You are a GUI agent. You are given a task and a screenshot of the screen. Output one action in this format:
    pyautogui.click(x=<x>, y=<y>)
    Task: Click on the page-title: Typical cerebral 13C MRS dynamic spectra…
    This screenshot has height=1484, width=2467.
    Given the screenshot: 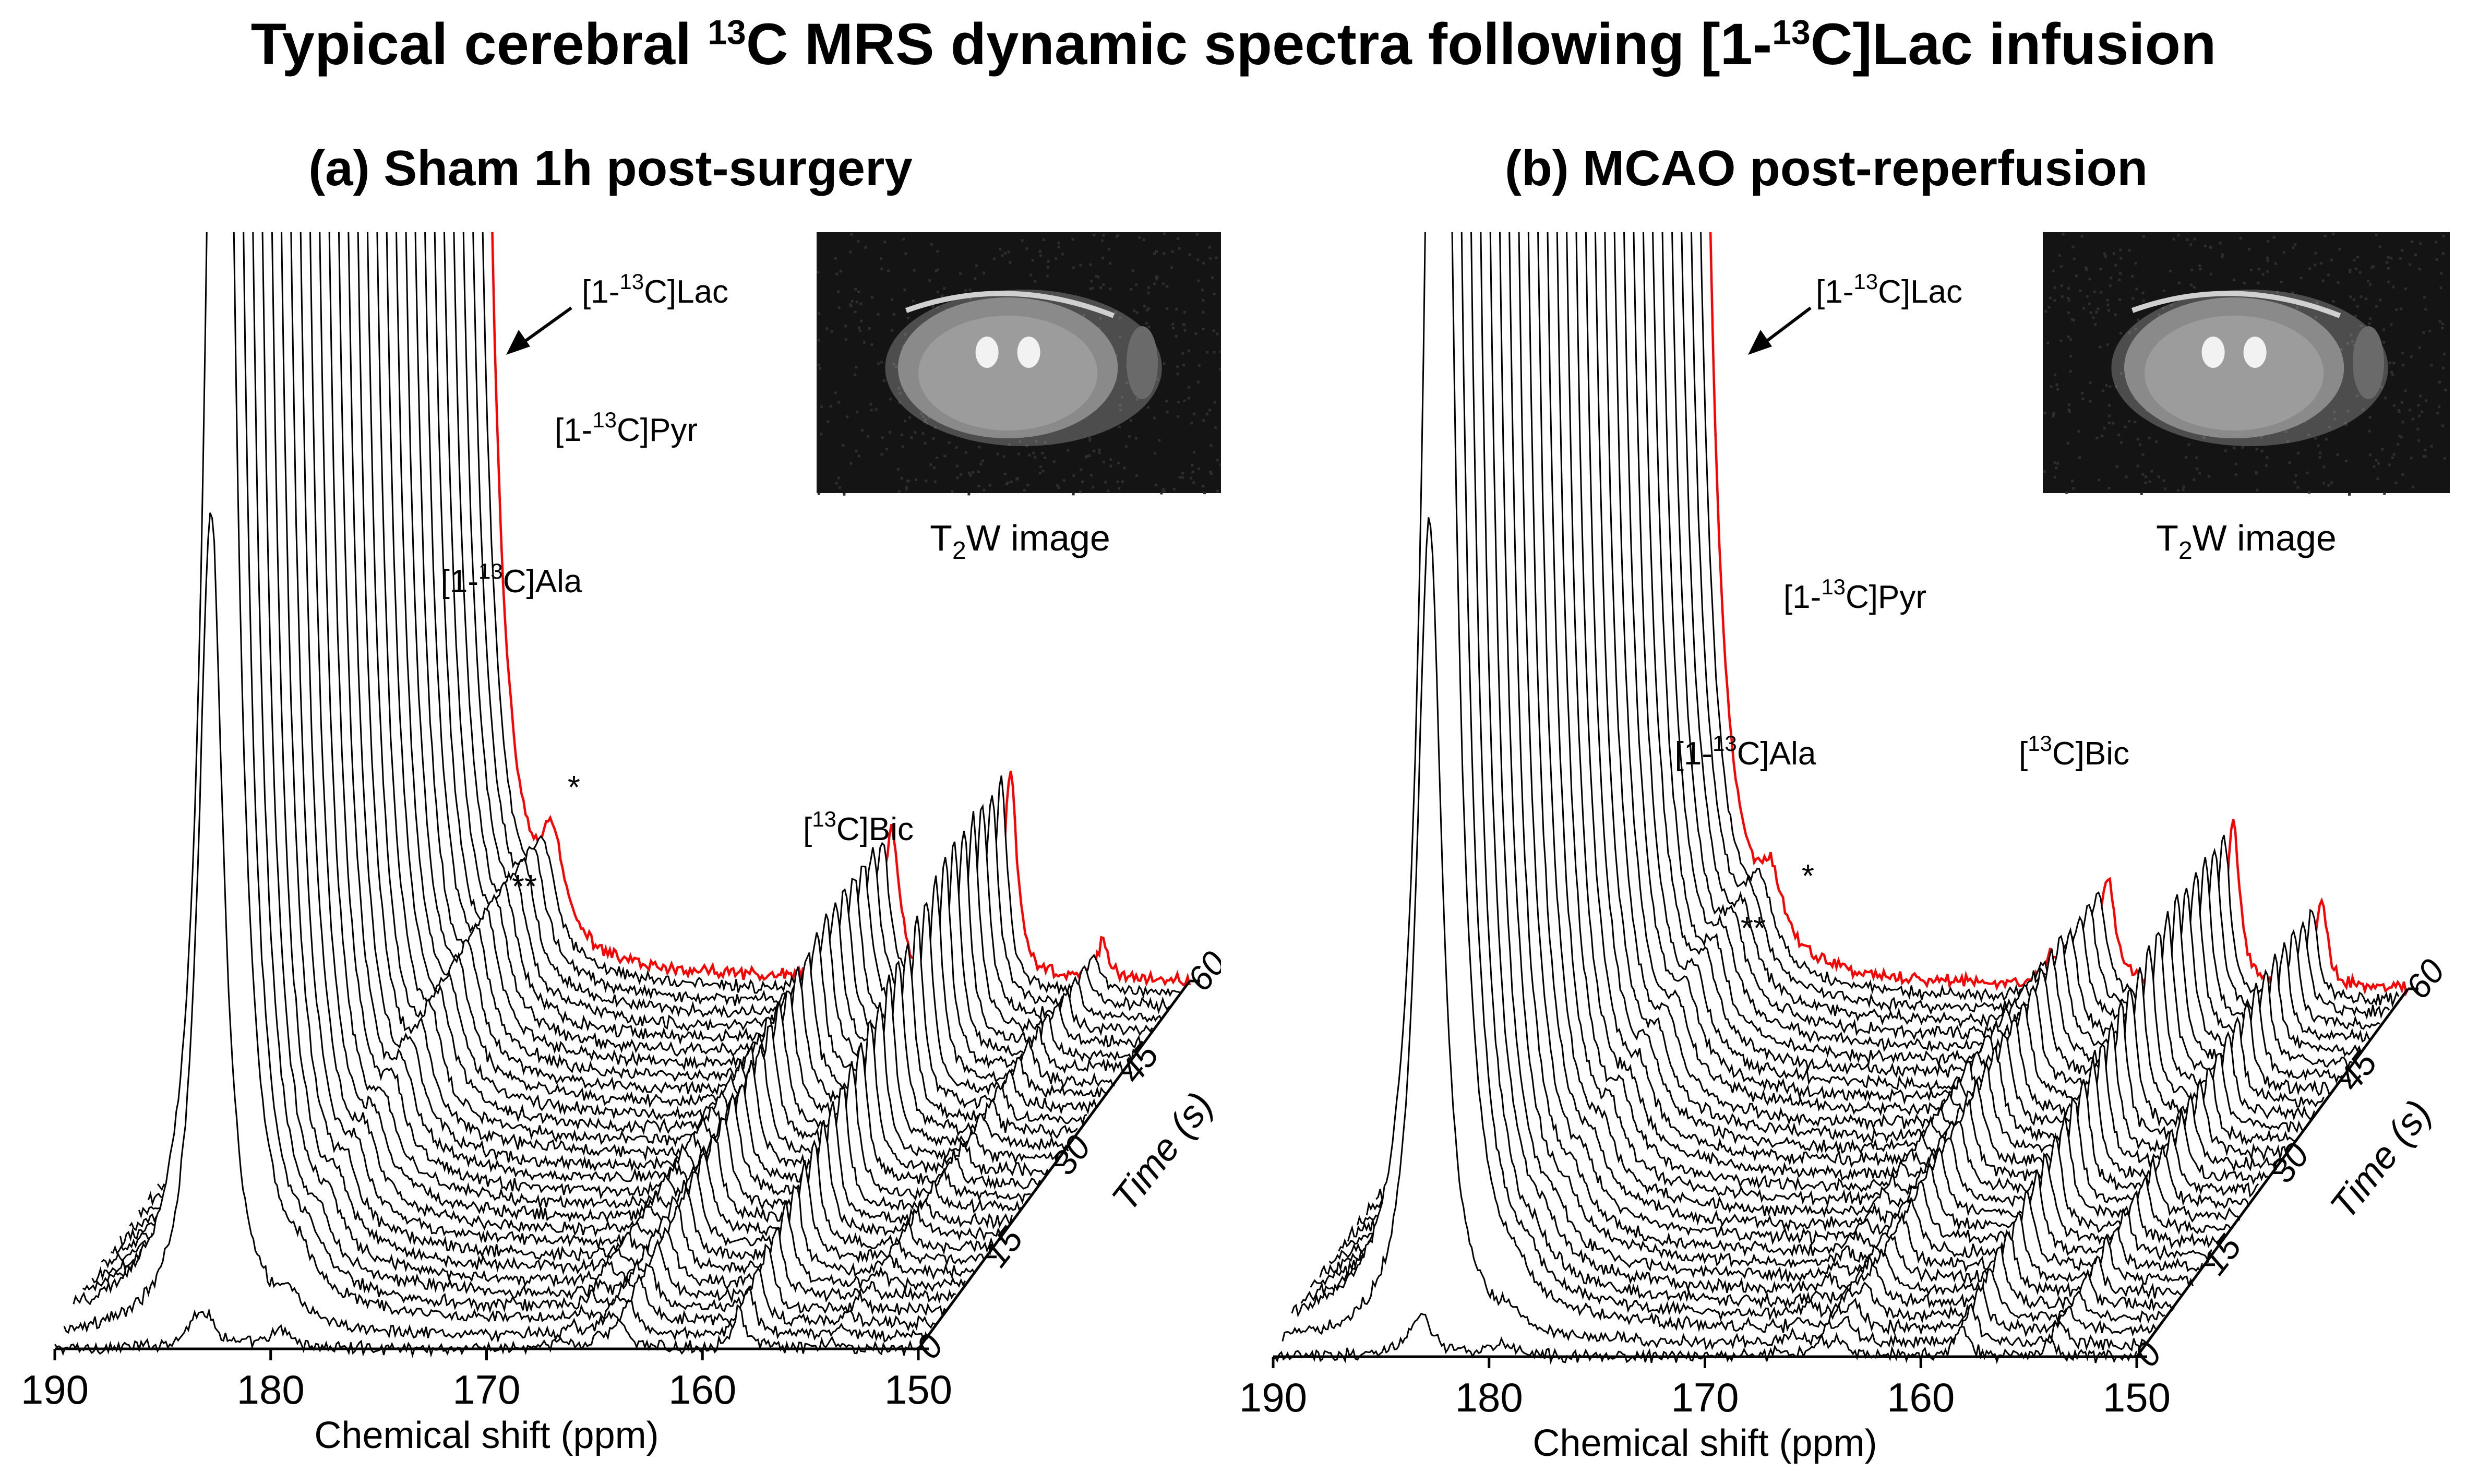 What is the action you would take?
    pyautogui.click(x=1233, y=44)
    